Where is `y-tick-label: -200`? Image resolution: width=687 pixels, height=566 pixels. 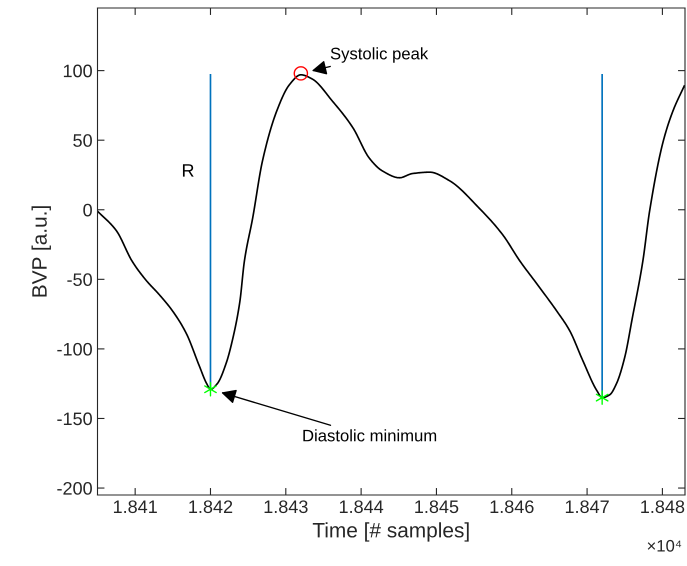
y-tick-label: -200 is located at coordinates (74, 488).